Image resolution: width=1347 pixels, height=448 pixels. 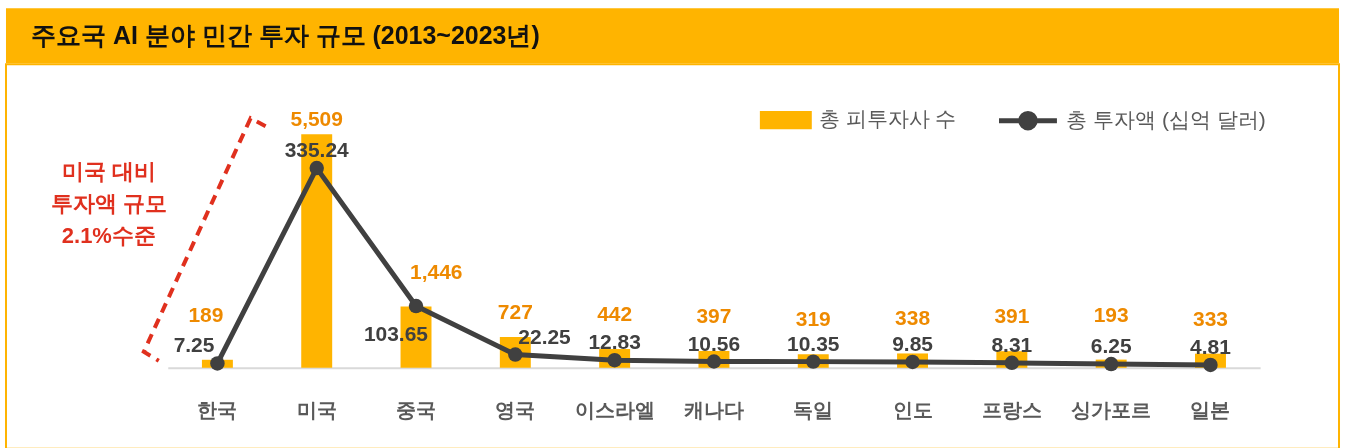 What do you see at coordinates (1012, 344) in the screenshot?
I see `data-label: 8.31` at bounding box center [1012, 344].